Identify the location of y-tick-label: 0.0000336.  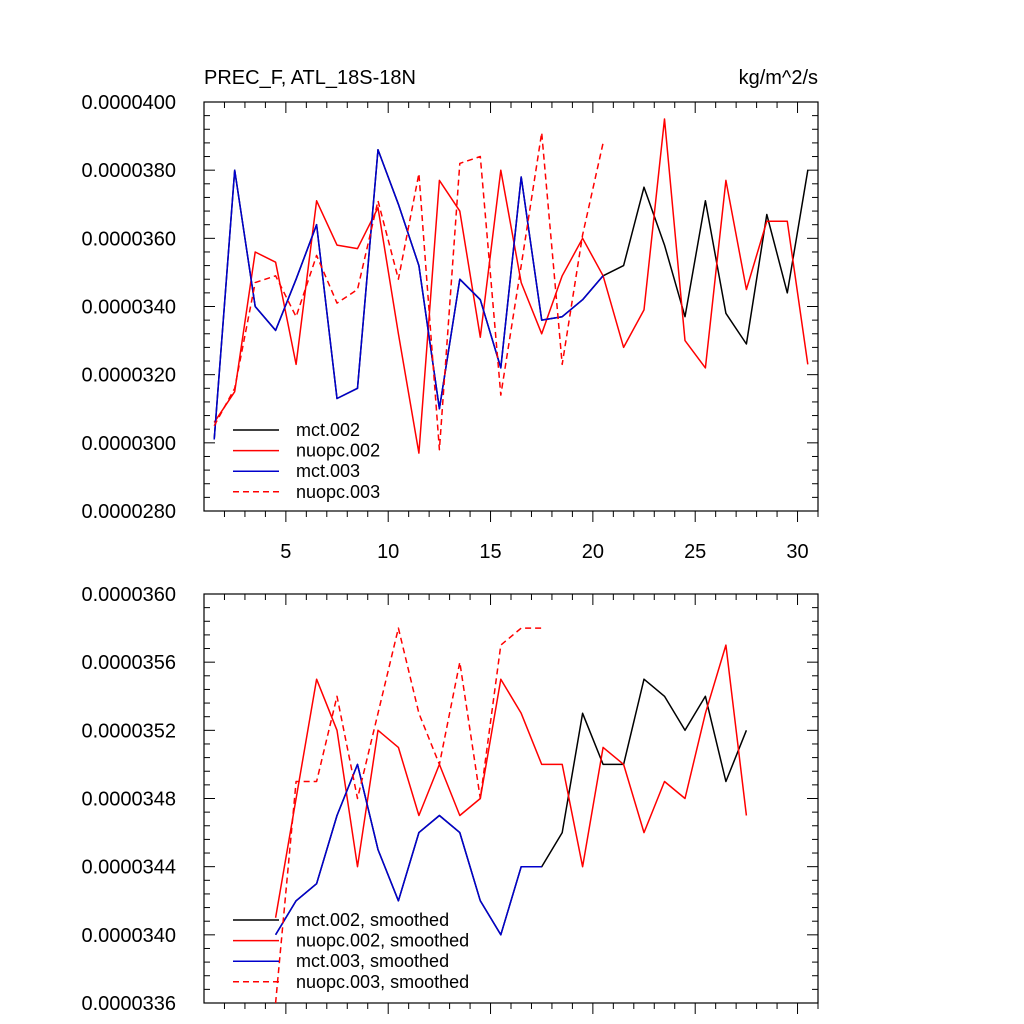
(128, 1004).